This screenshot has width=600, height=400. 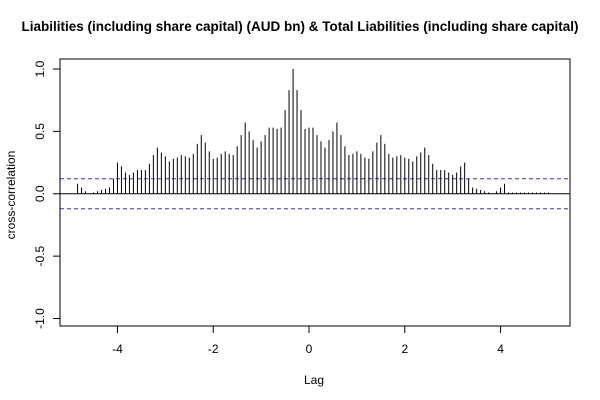 What do you see at coordinates (404, 349) in the screenshot?
I see `x-tick-label: 2` at bounding box center [404, 349].